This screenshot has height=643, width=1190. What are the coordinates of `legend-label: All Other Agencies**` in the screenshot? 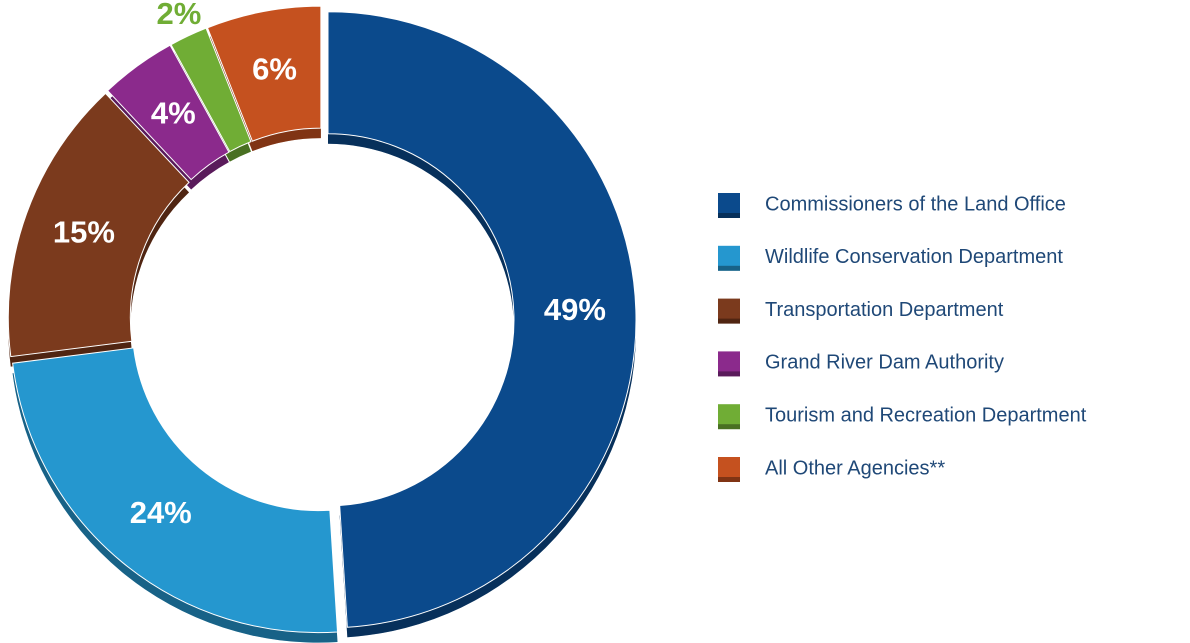 It's located at (855, 468).